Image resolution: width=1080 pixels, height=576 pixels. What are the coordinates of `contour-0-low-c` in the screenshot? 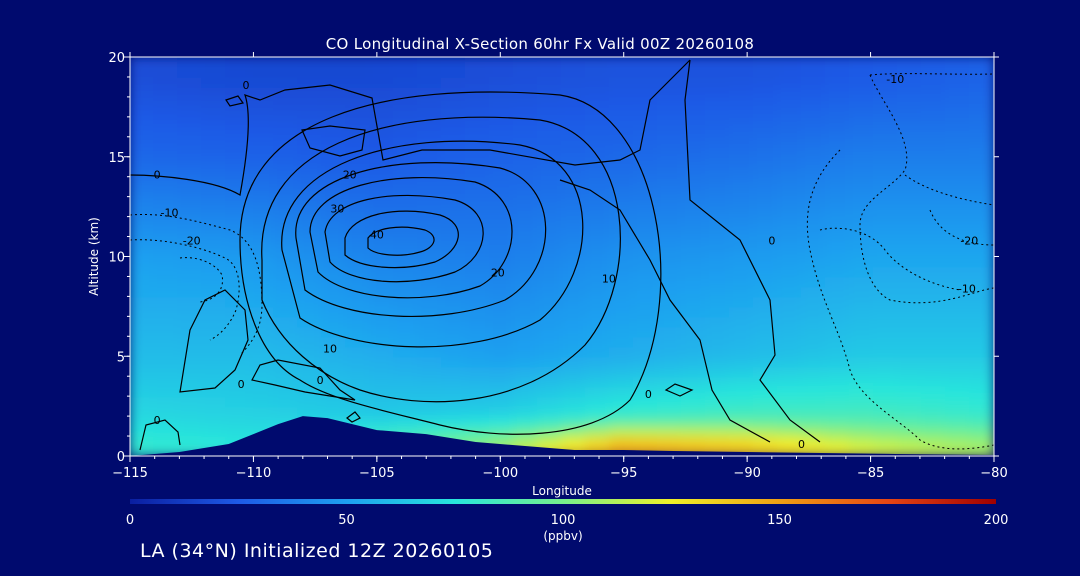 It's located at (214, 341).